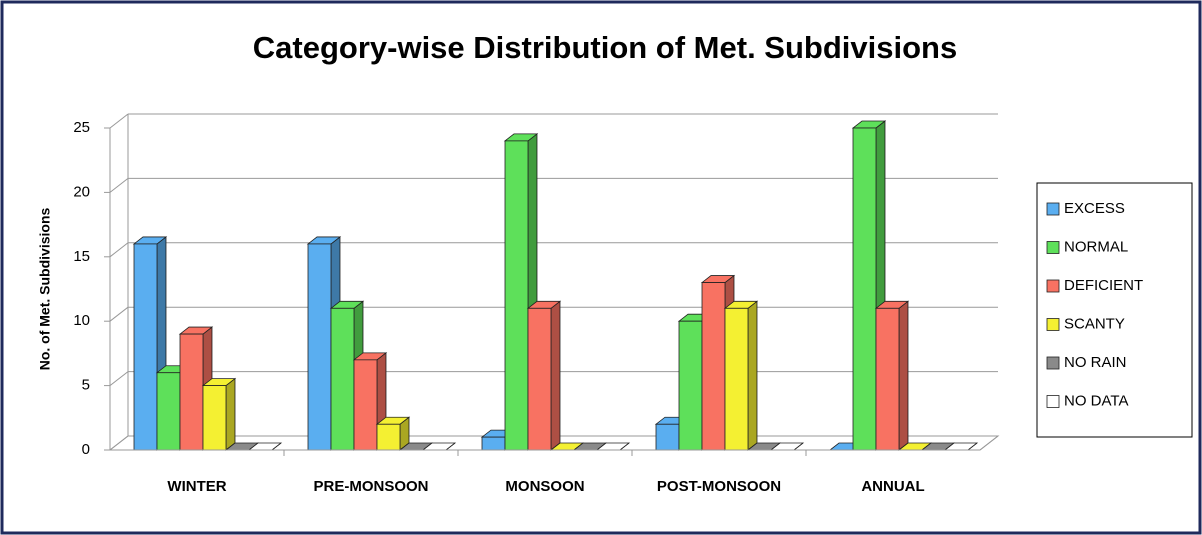 The width and height of the screenshot is (1202, 535). I want to click on x-tick-label: ANNUAL, so click(892, 486).